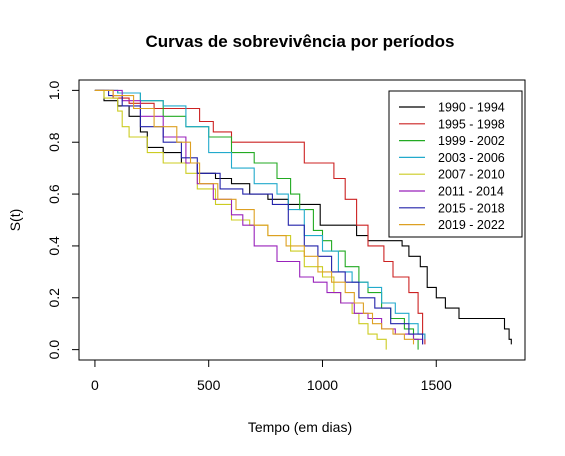 The width and height of the screenshot is (565, 456). What do you see at coordinates (54, 142) in the screenshot?
I see `y-tick-label: 0.8` at bounding box center [54, 142].